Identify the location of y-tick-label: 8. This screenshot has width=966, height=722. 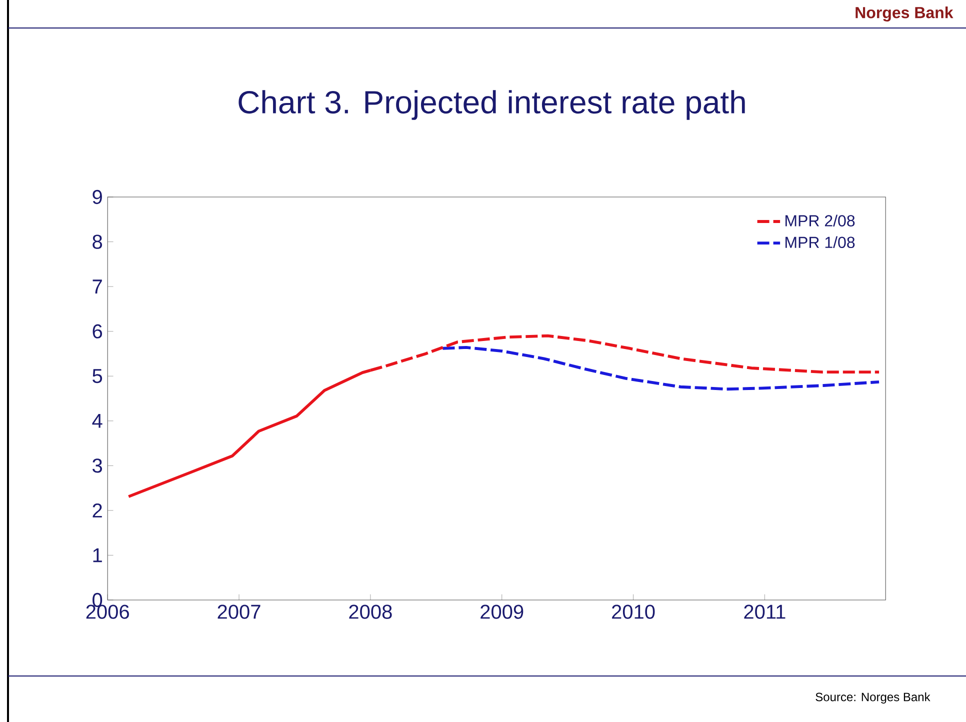
(97, 241).